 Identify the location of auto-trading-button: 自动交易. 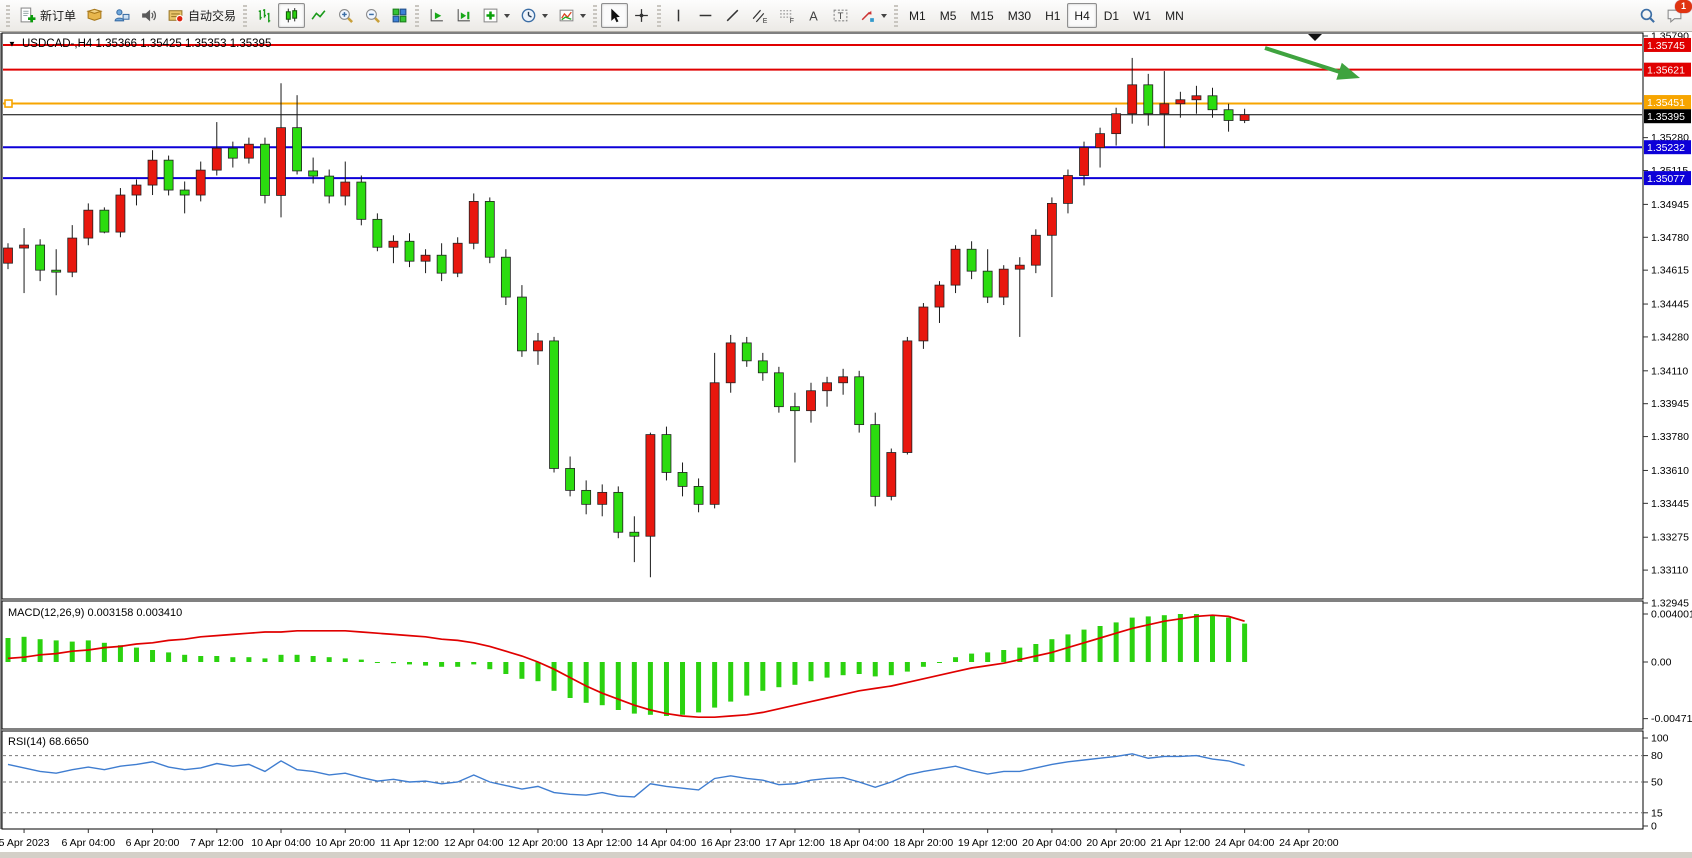
(201, 15).